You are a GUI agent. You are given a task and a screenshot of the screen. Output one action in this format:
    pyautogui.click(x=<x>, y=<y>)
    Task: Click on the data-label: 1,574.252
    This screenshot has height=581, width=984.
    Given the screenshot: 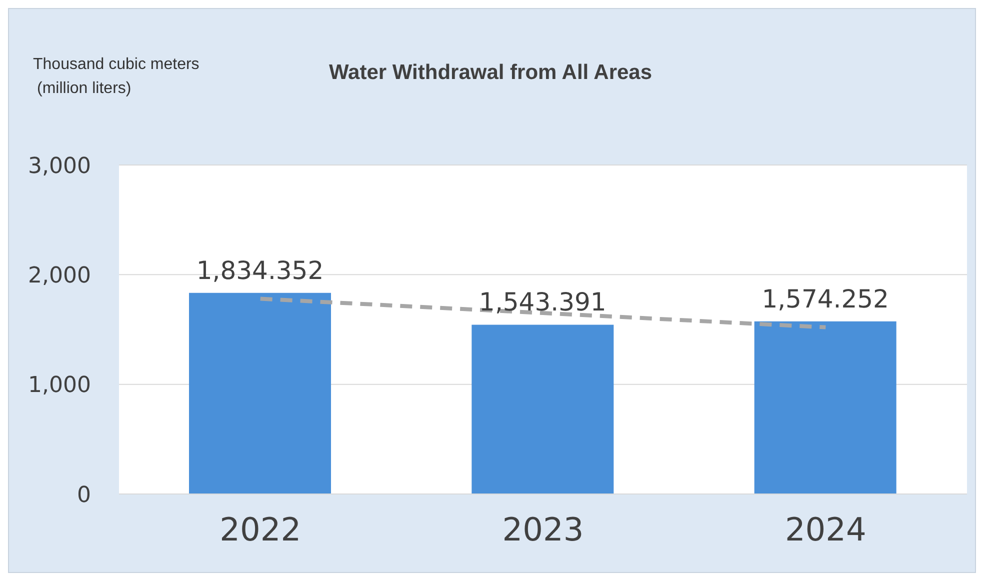 What is the action you would take?
    pyautogui.click(x=825, y=299)
    